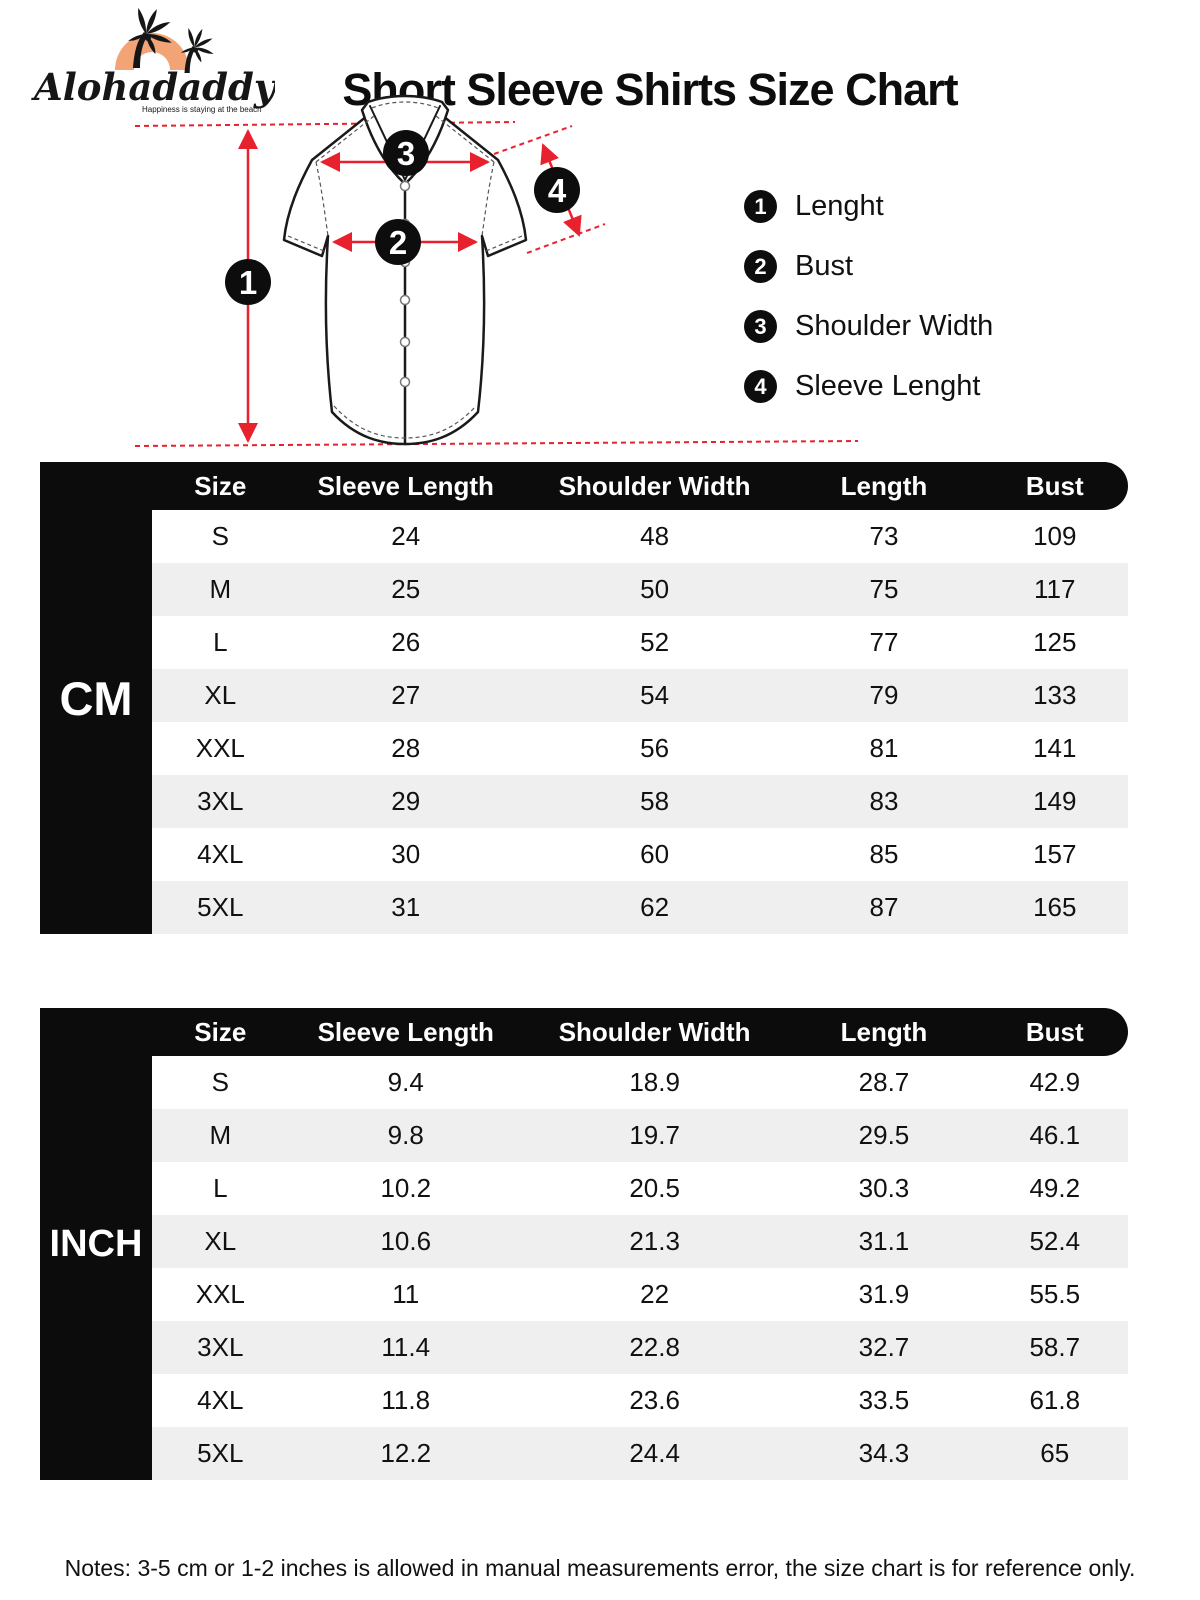  Describe the element at coordinates (654, 1135) in the screenshot. I see `table-cell: 19.7` at that location.